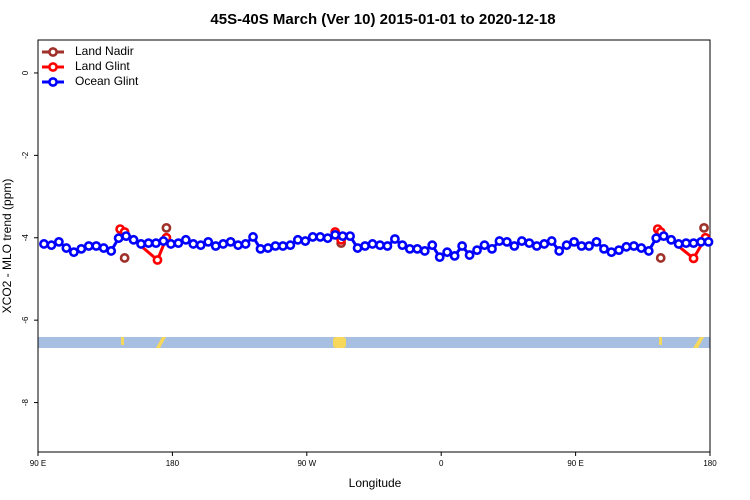 This screenshot has width=750, height=500. I want to click on y-axis-label: XCO2 - MLO trend (ppm), so click(7, 246).